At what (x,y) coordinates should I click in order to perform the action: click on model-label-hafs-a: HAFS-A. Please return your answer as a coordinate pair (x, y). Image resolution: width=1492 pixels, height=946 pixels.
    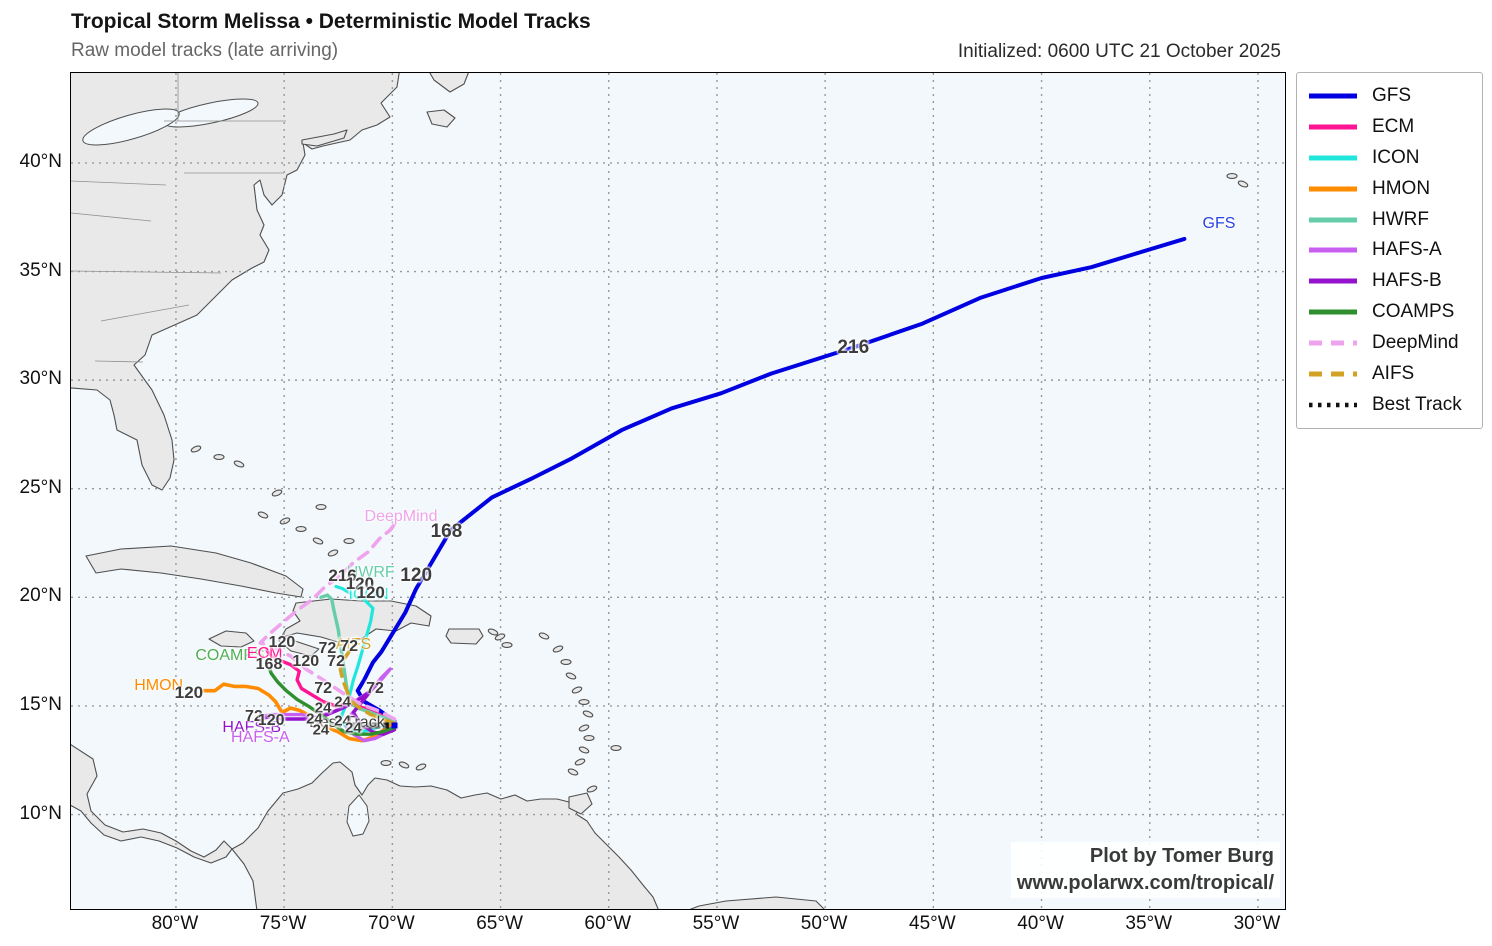
    Looking at the image, I should click on (260, 738).